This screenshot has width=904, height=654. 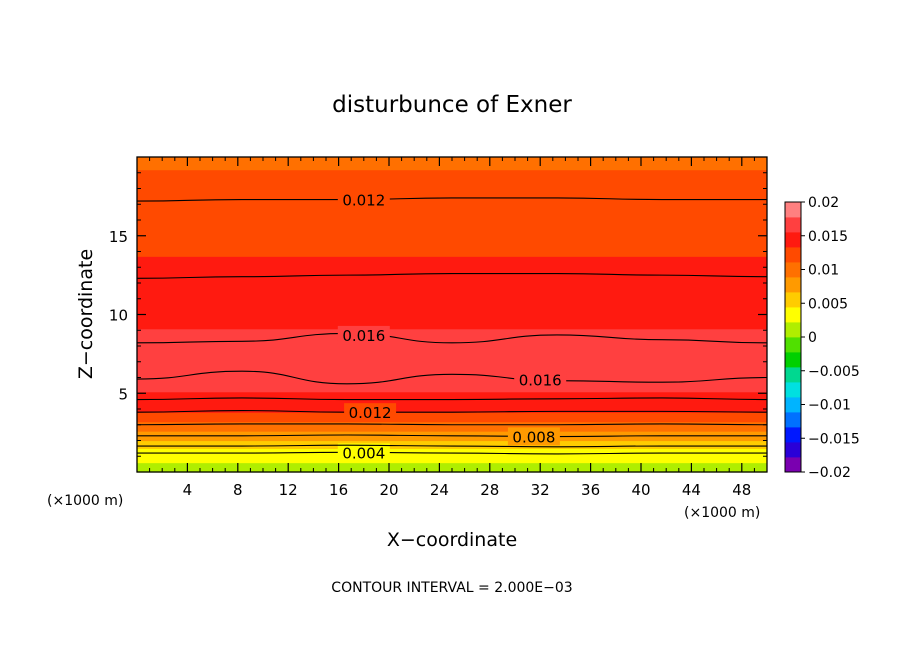 What do you see at coordinates (363, 452) in the screenshot?
I see `contour-label: 0.004` at bounding box center [363, 452].